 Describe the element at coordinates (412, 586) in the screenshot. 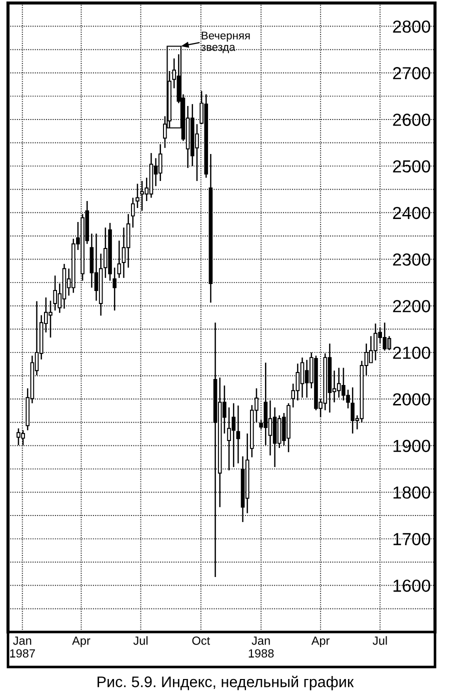

I see `y-tick-label: 1600` at that location.